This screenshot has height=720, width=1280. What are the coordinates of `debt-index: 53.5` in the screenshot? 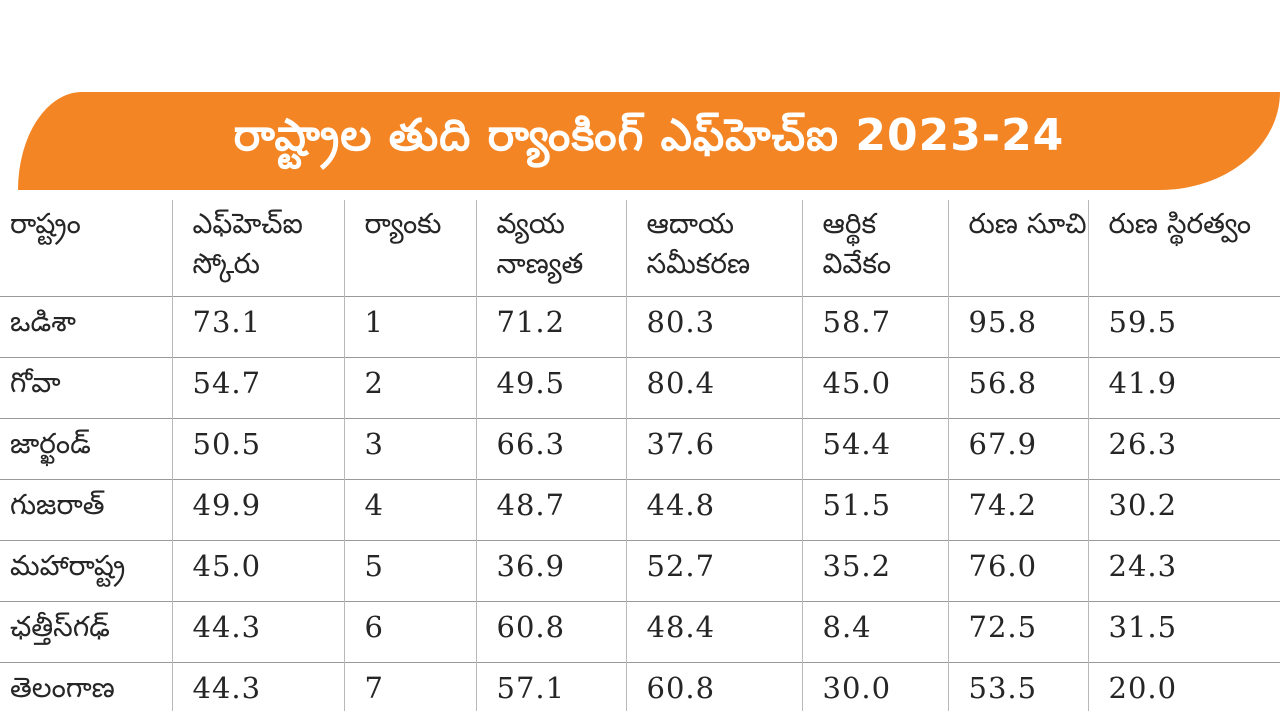 It's located at (1017, 686).